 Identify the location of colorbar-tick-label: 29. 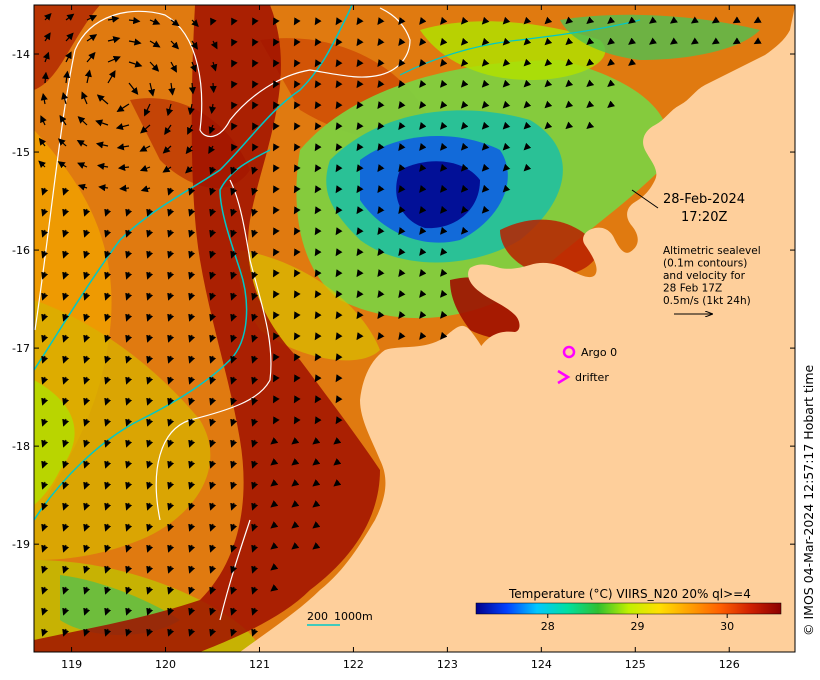
(637, 626).